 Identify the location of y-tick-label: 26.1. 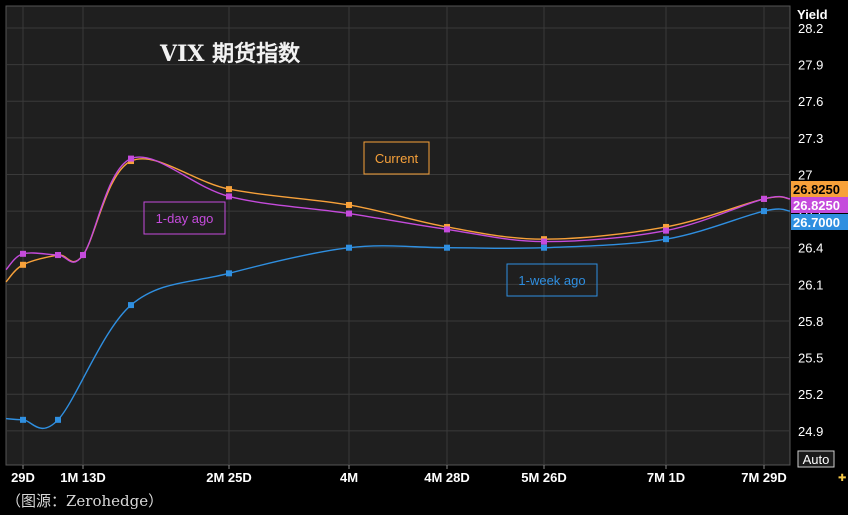
(810, 284).